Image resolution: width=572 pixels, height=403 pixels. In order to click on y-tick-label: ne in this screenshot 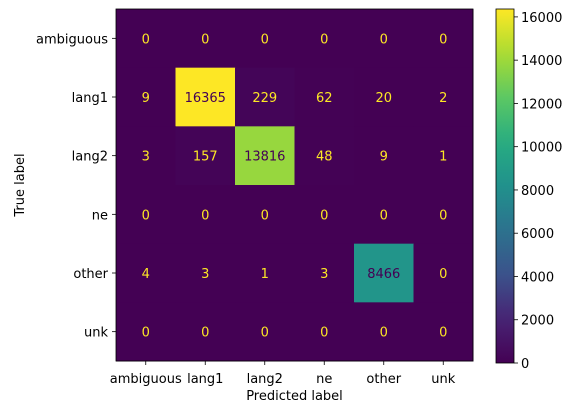, I will do `click(100, 215)`.